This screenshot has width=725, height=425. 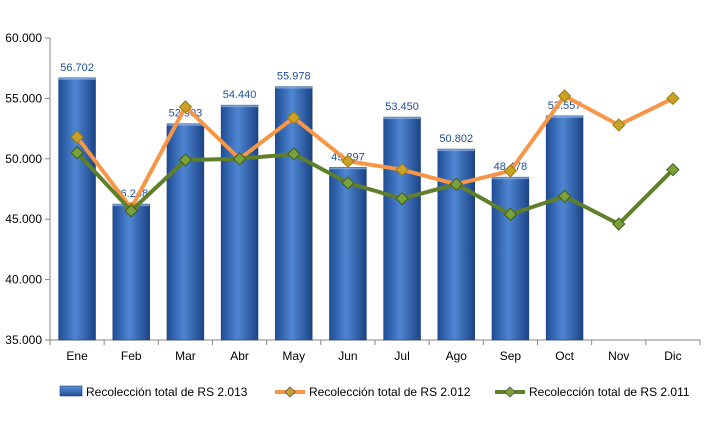 I want to click on y-ticks: 35.000 40.000 45.000 50.000 55.000 60.000, so click(x=27, y=189).